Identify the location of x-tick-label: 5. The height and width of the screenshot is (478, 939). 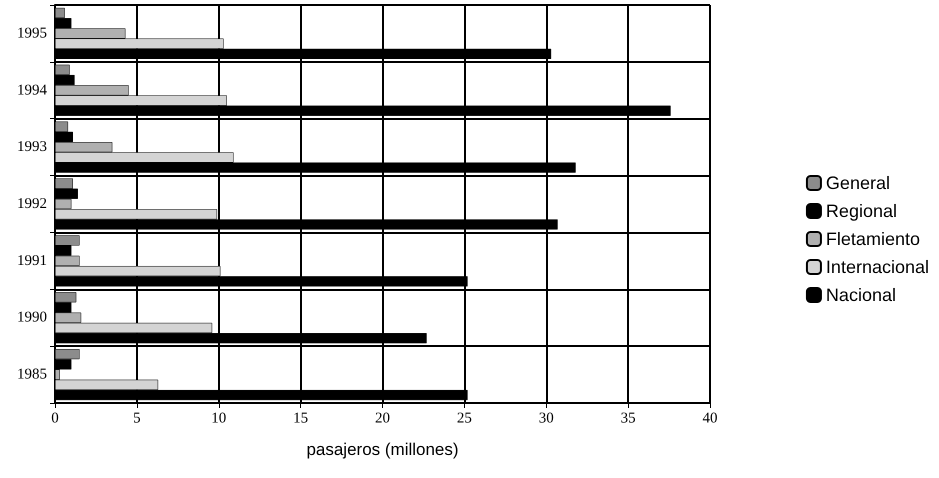
(137, 418).